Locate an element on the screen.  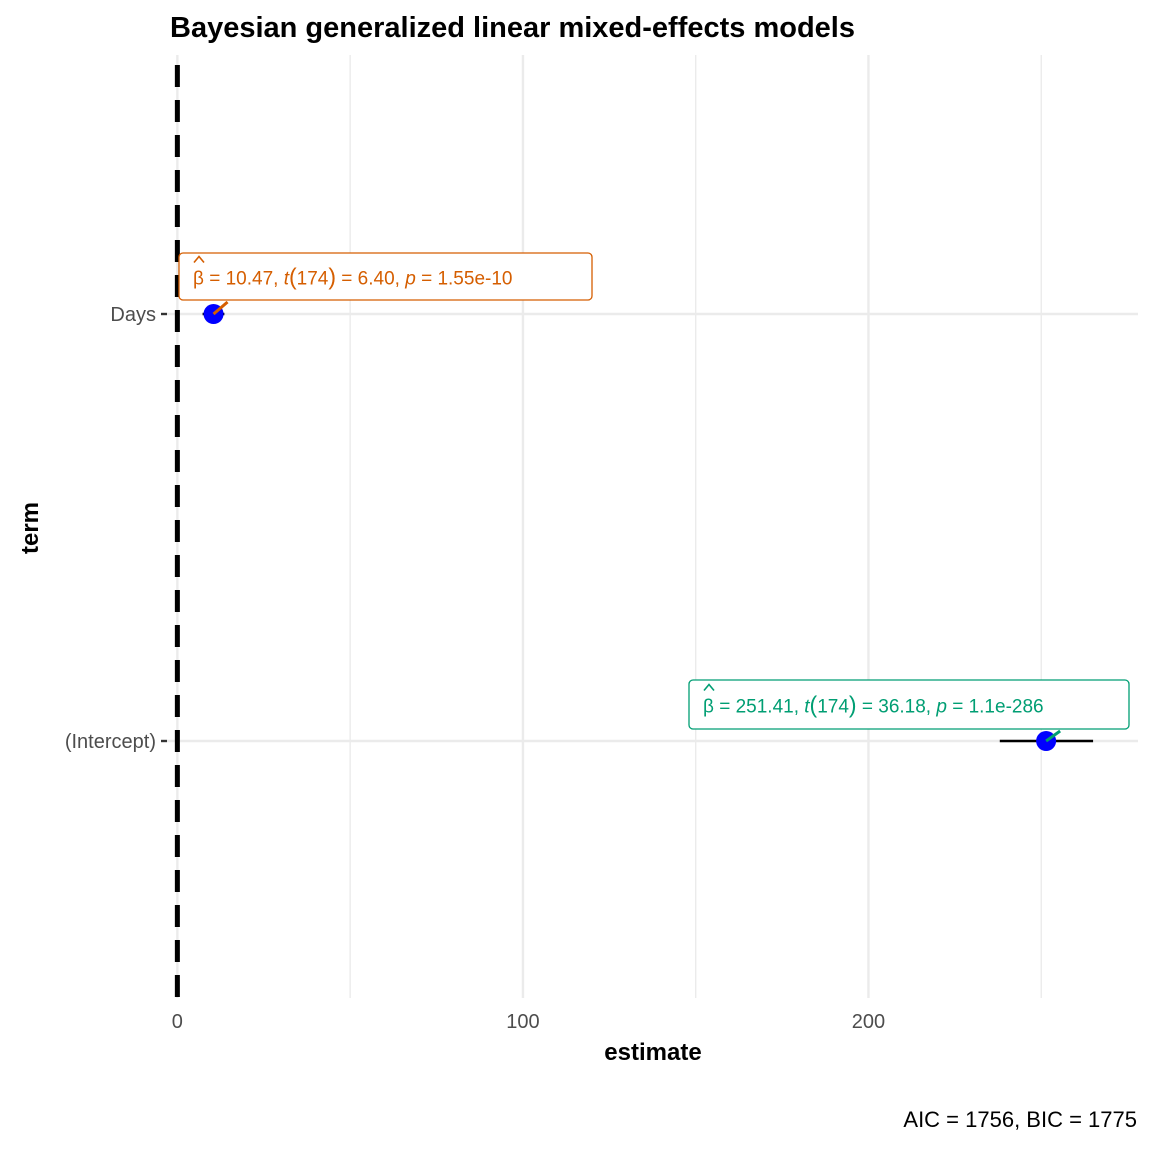
x-tick-label: 200 is located at coordinates (868, 1022).